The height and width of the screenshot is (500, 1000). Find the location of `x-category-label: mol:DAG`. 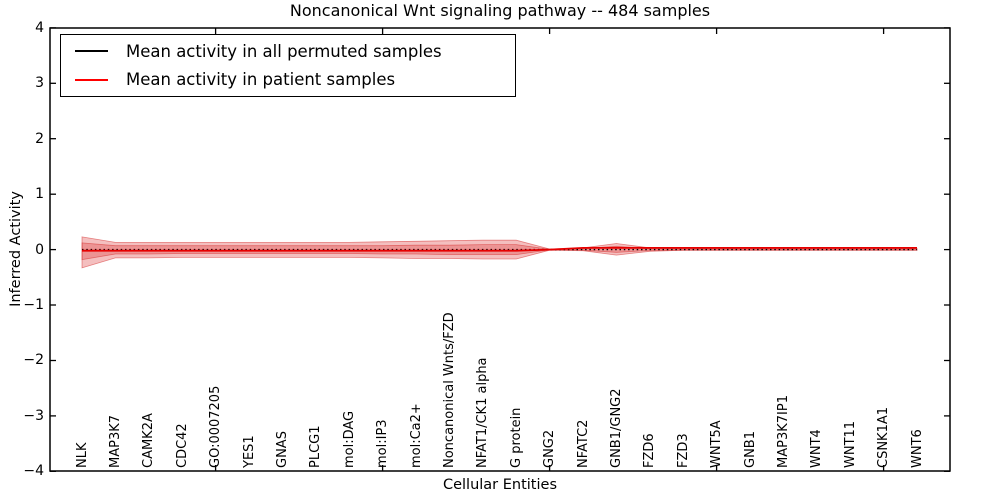

x-category-label: mol:DAG is located at coordinates (349, 439).